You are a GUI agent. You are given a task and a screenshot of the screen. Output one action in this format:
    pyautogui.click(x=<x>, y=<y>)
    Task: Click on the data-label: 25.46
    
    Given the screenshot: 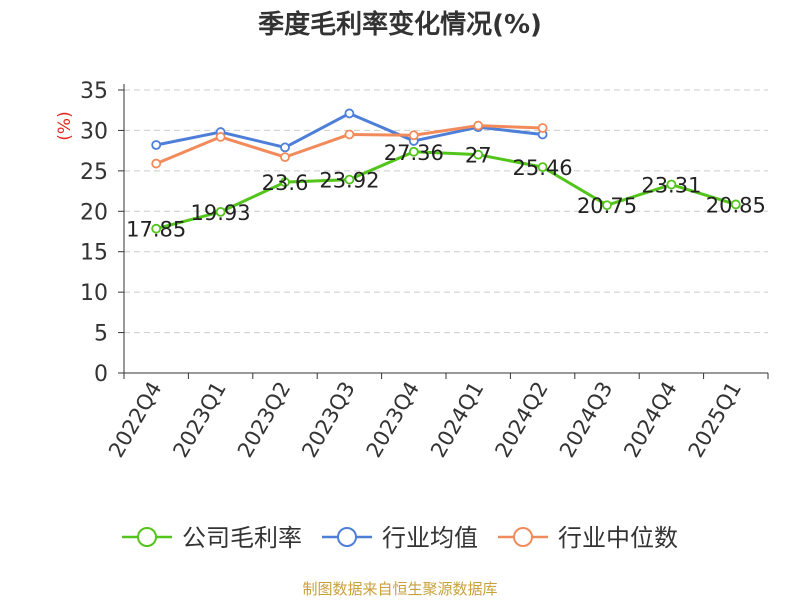 What is the action you would take?
    pyautogui.click(x=543, y=168)
    